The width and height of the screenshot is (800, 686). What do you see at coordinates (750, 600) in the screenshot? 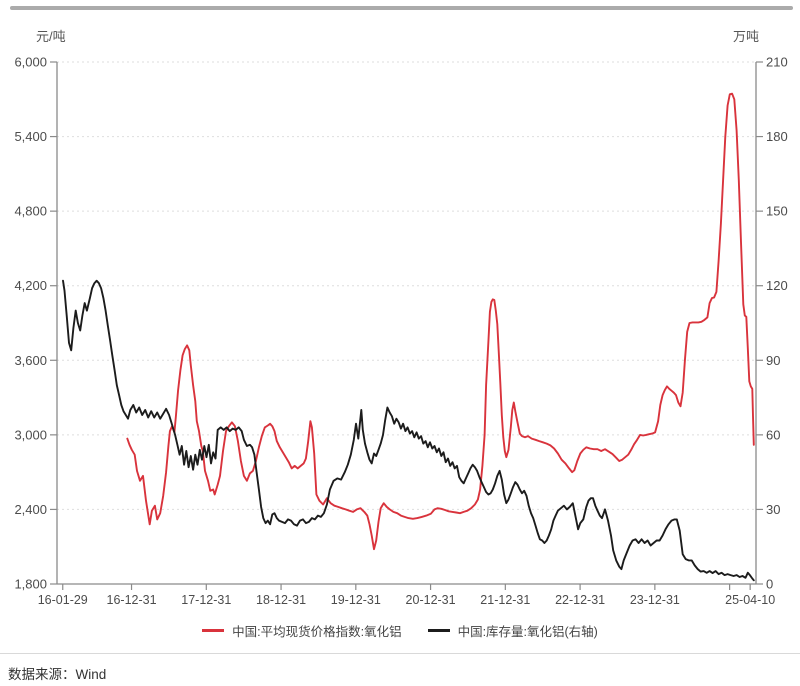
I see `x-axis-tick-label: 25-04-10` at bounding box center [750, 600].